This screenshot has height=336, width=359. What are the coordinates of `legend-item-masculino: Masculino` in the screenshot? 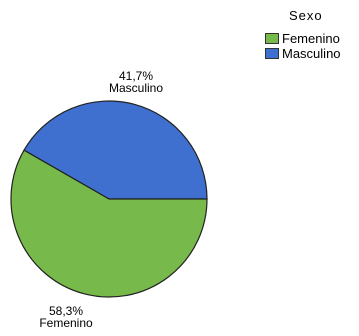 It's located at (303, 53).